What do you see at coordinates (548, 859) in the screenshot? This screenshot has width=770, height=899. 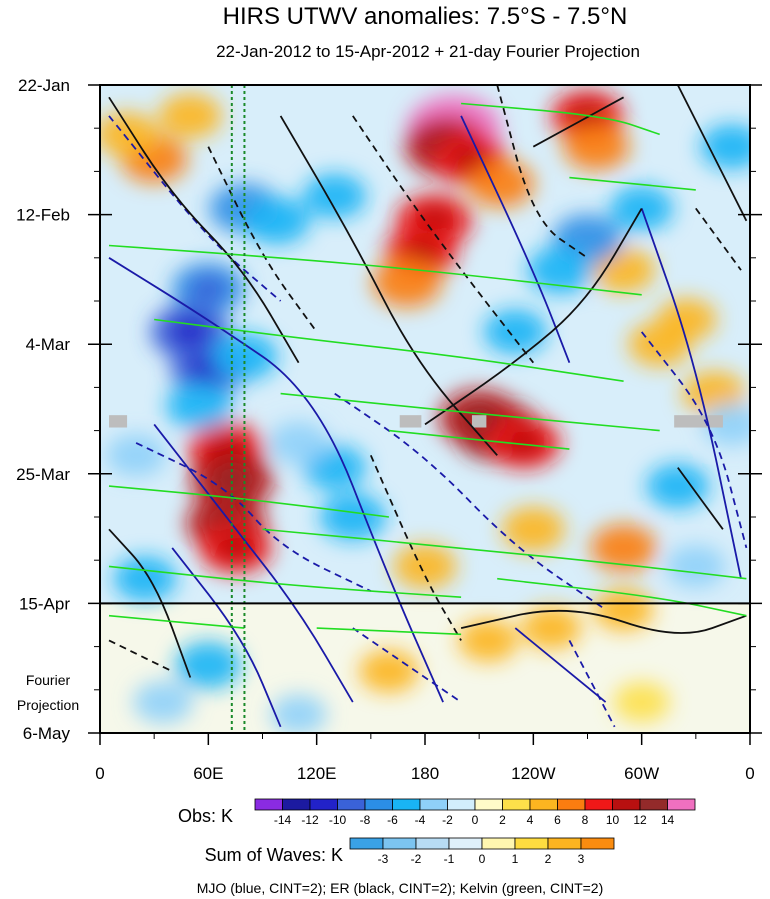 I see `waves-colorbar-tick-label: 2` at bounding box center [548, 859].